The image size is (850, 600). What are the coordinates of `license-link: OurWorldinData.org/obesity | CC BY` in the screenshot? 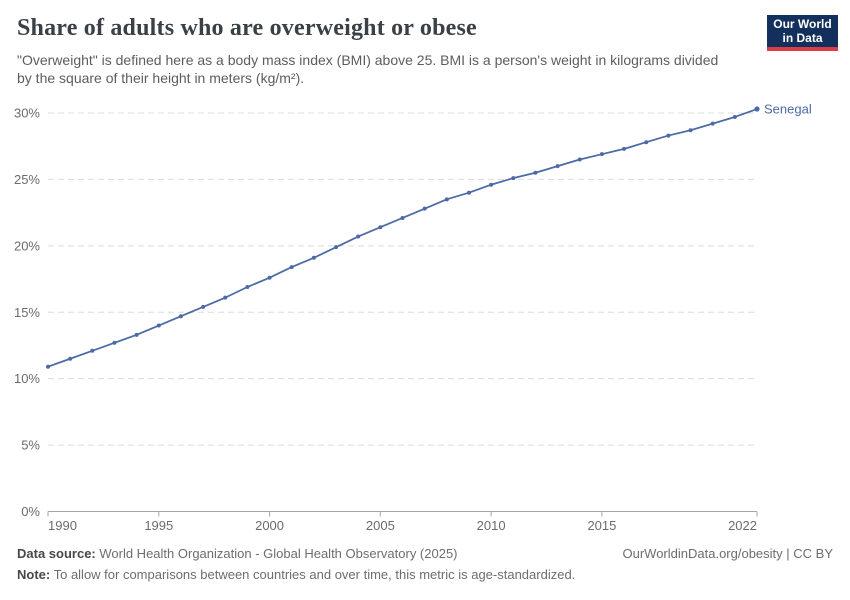 It's located at (728, 553).